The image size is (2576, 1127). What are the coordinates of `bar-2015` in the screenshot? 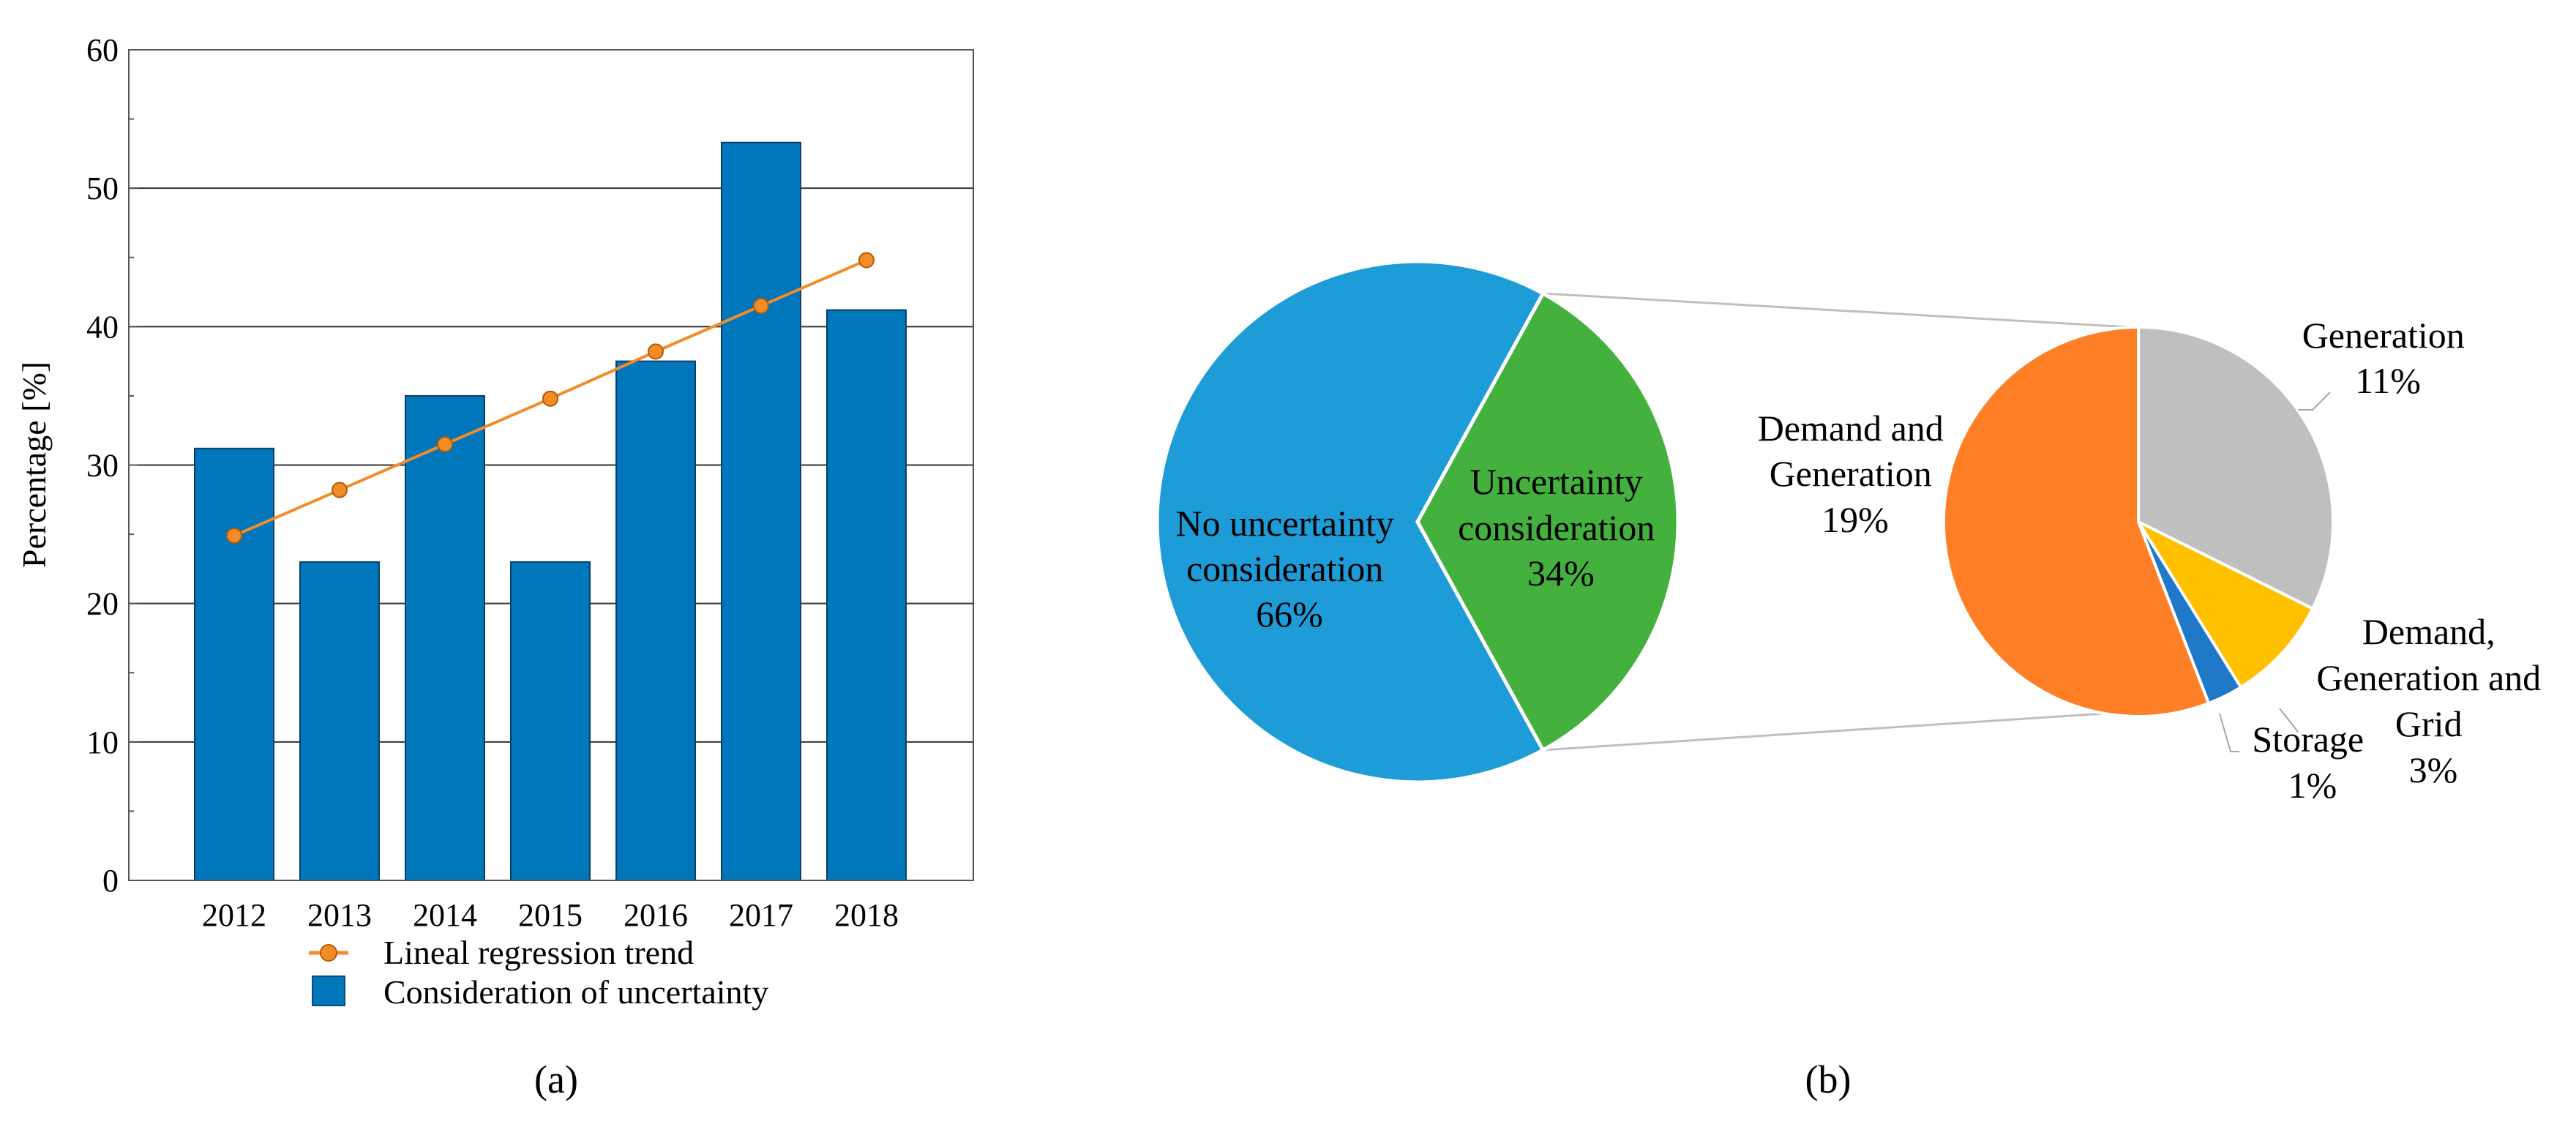 It's located at (550, 721).